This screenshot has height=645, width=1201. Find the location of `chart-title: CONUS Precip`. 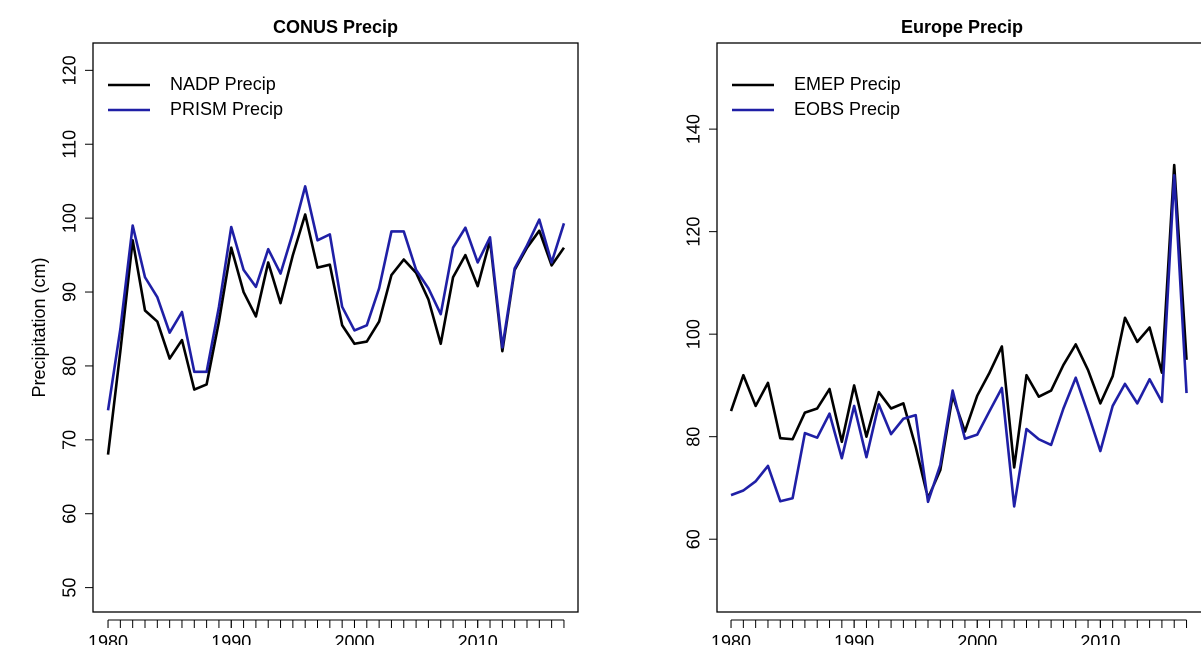

chart-title: CONUS Precip is located at coordinates (335, 27).